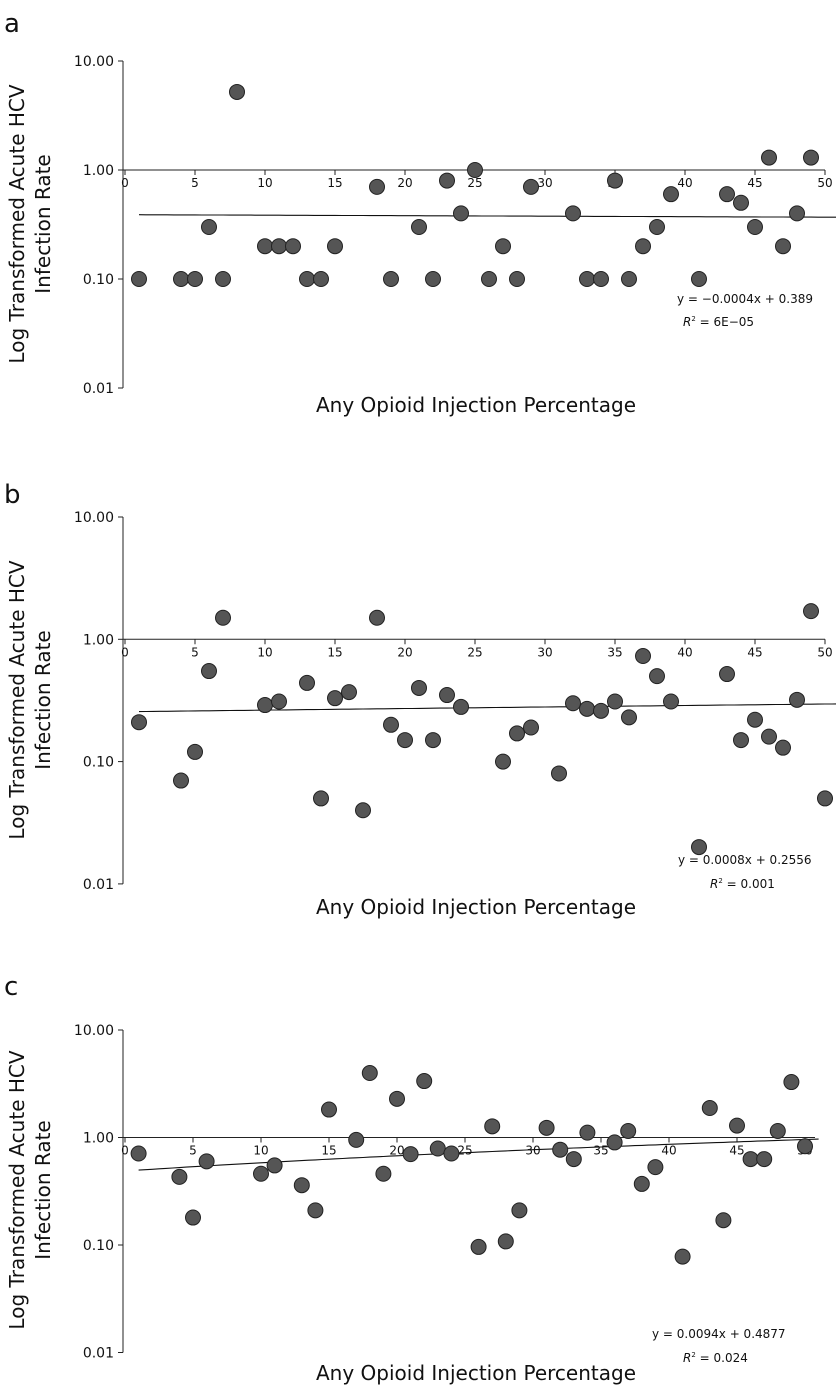  What do you see at coordinates (742, 884) in the screenshot?
I see `r-squared: R2 = 0.001` at bounding box center [742, 884].